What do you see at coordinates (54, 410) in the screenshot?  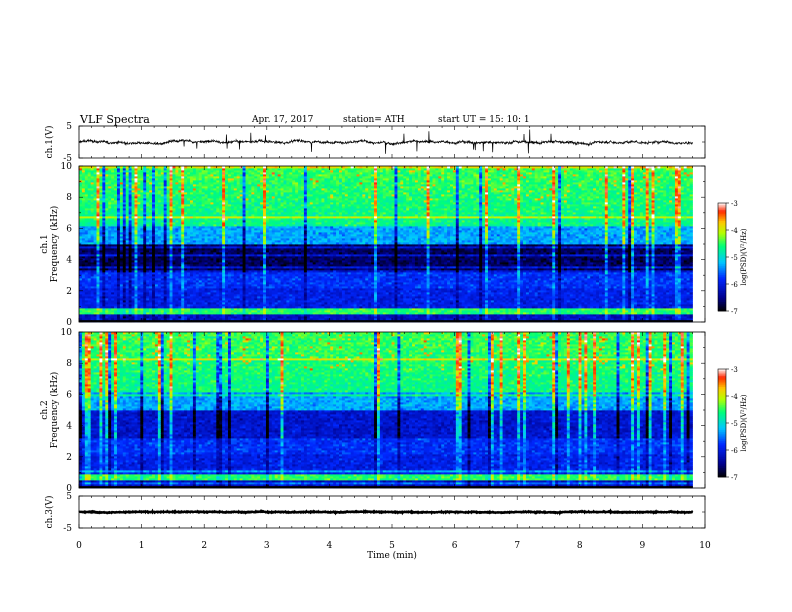 I see `ch2-spectrogram-ylabel: Frequency (kHz)` at bounding box center [54, 410].